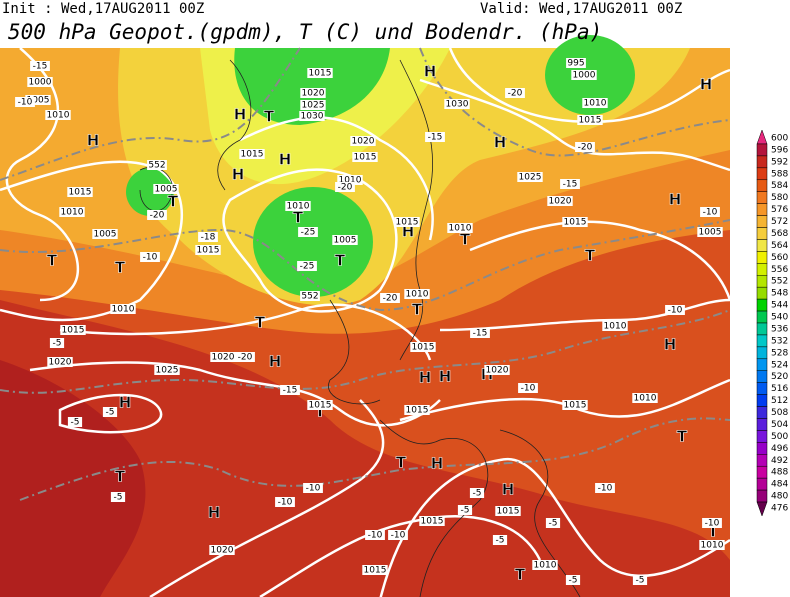  Describe the element at coordinates (779, 150) in the screenshot. I see `colorbar-label: 596` at that location.